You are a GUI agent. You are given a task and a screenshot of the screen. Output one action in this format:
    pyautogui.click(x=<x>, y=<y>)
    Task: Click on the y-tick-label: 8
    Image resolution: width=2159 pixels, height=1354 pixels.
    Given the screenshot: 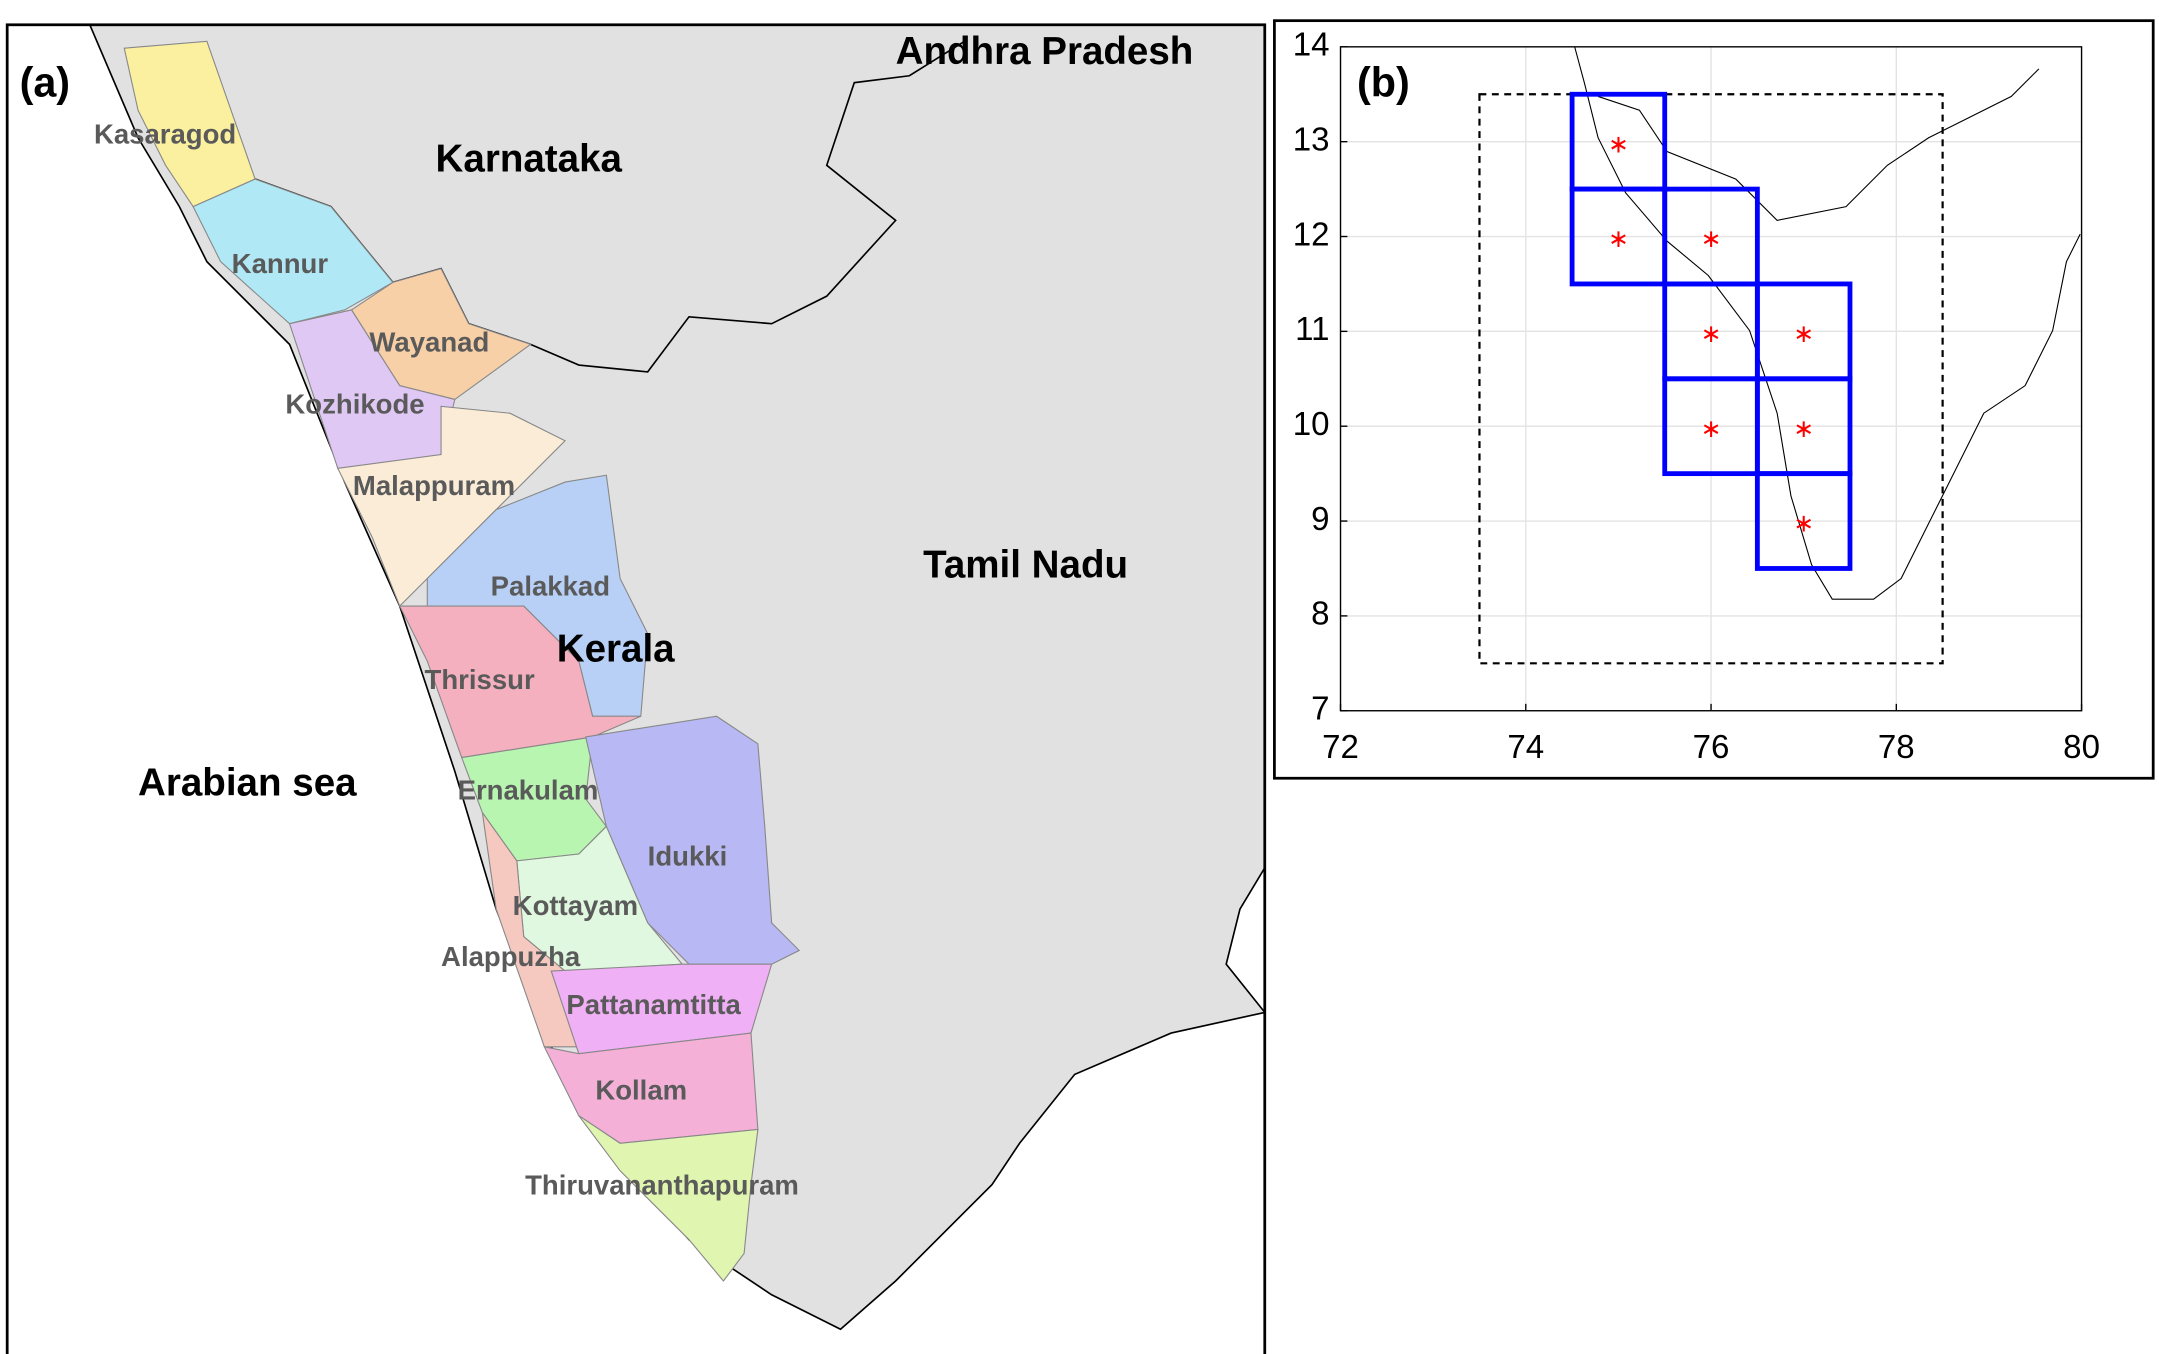 What is the action you would take?
    pyautogui.click(x=1320, y=614)
    